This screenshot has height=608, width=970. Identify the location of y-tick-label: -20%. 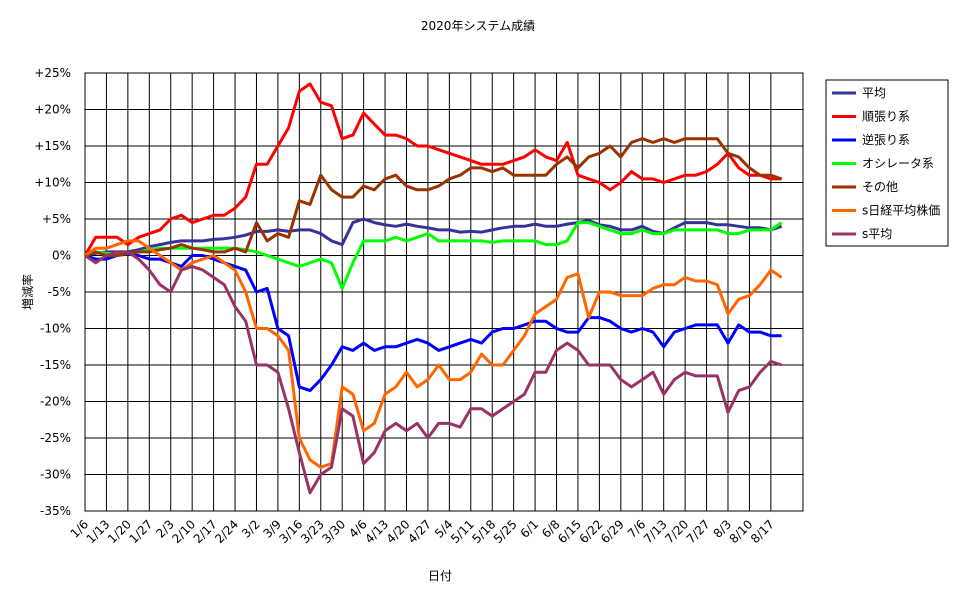
(55, 402).